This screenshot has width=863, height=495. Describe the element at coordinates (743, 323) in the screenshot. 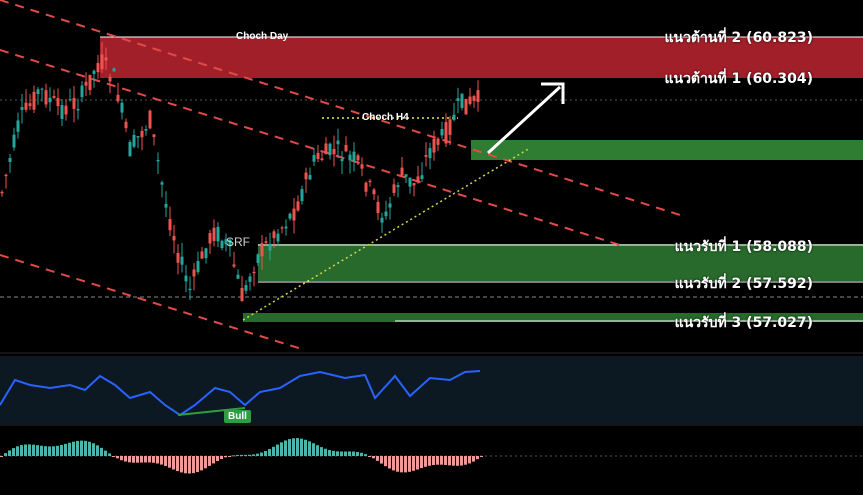

I see `support-label-3: แนวรับที่ 3 (57.027)` at that location.